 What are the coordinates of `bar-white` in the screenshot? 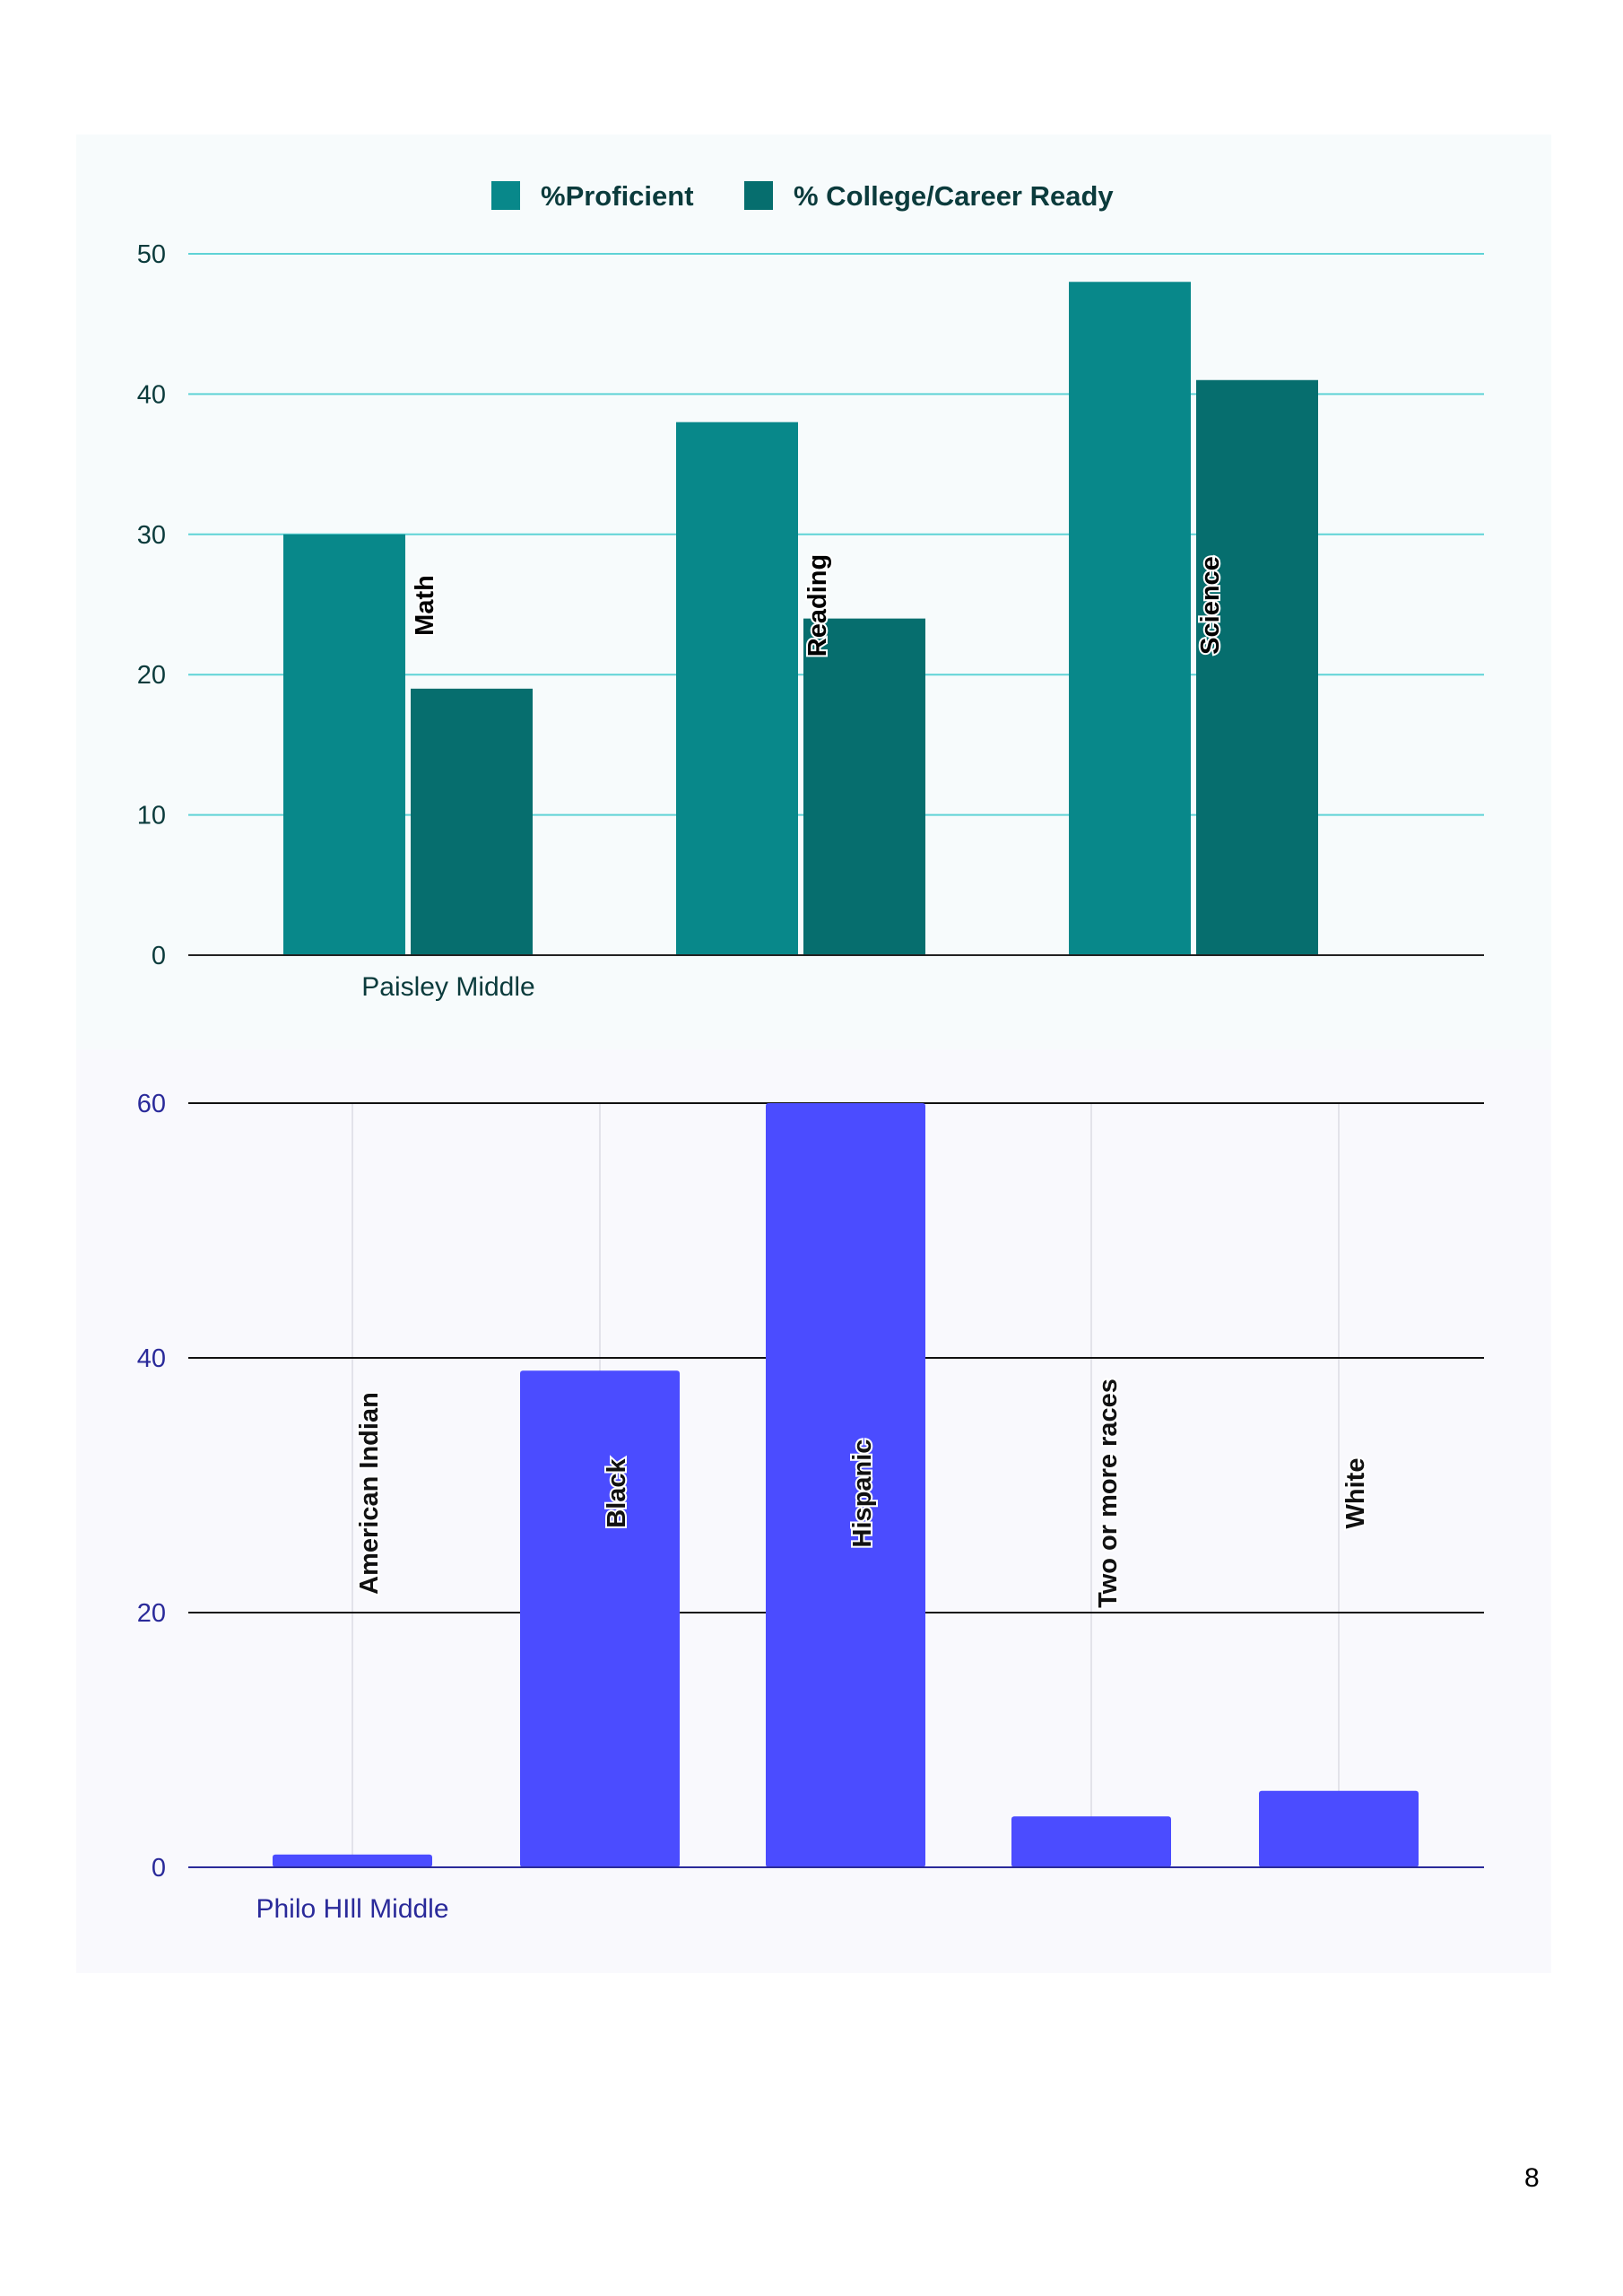 It's located at (1339, 1828).